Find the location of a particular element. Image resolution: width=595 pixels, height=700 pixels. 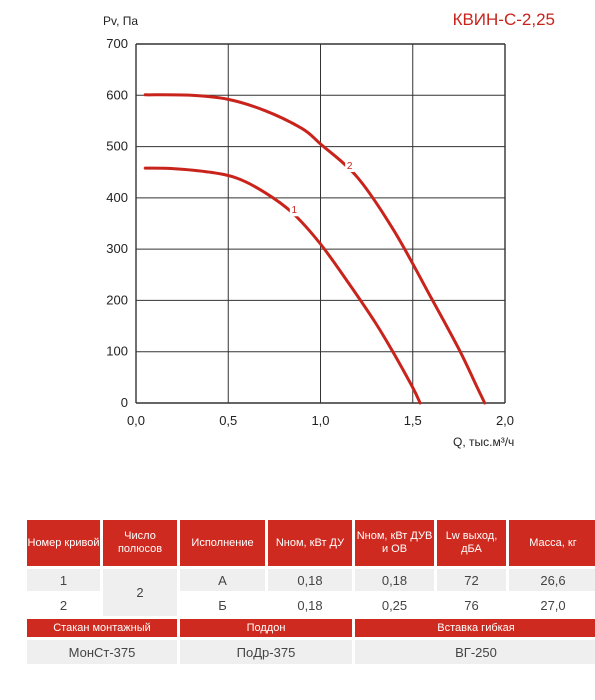

header-power-du: Nном, кВт ДУ is located at coordinates (310, 543).